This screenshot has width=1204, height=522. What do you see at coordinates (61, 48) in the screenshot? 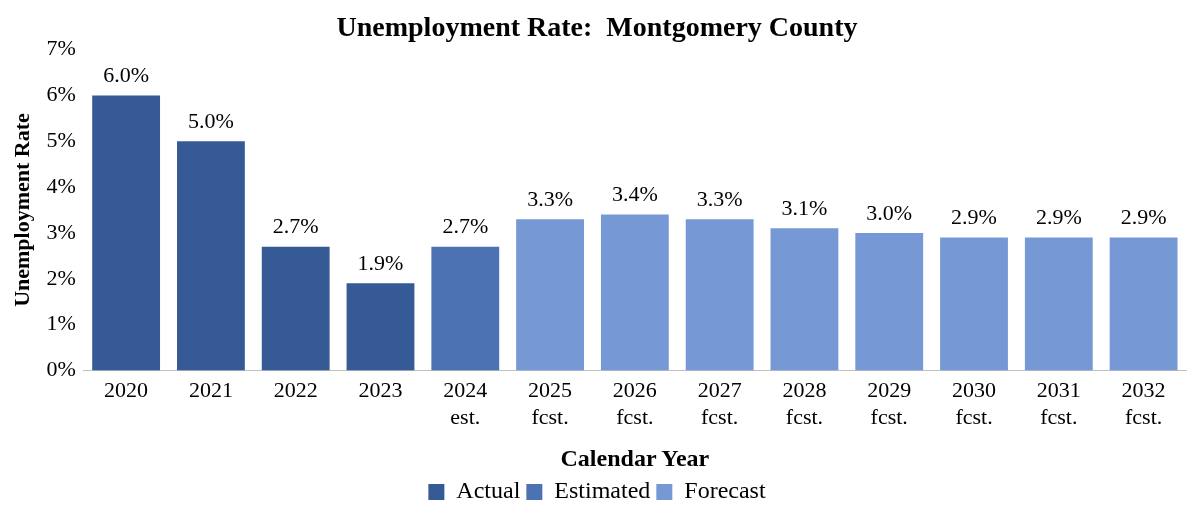
I see `y-tick-label: 7%` at bounding box center [61, 48].